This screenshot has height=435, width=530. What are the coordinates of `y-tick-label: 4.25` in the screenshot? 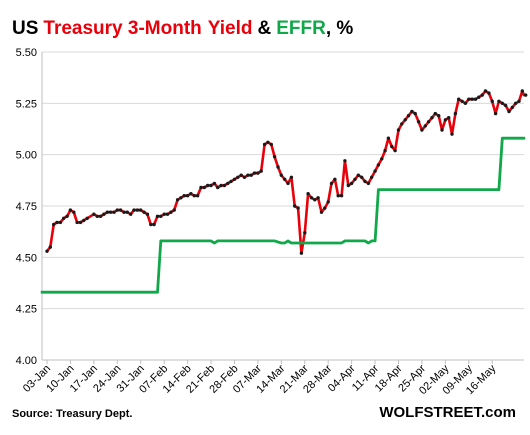 It's located at (26, 310).